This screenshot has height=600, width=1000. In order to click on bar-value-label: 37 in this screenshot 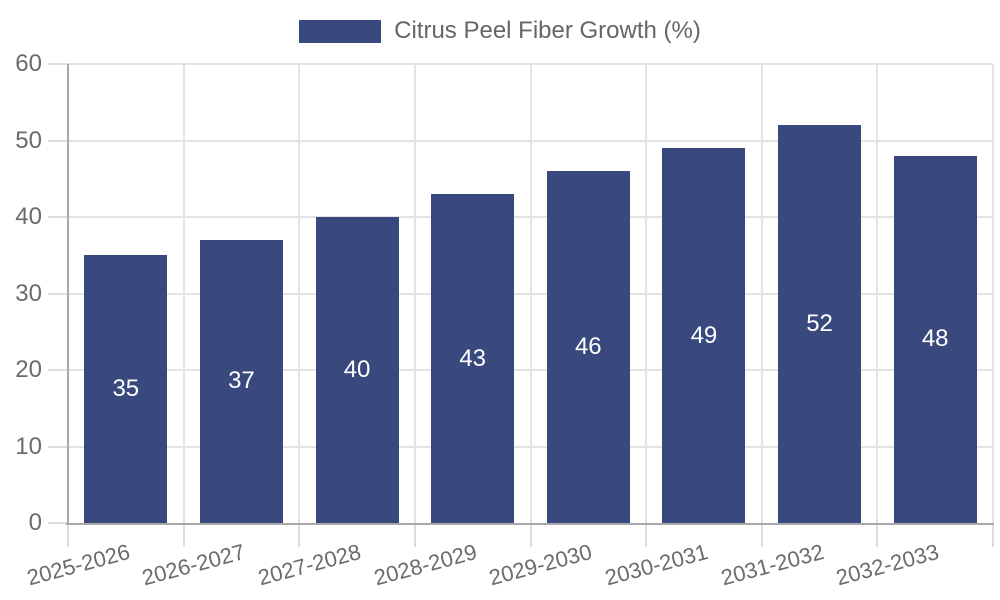, I will do `click(241, 381)`.